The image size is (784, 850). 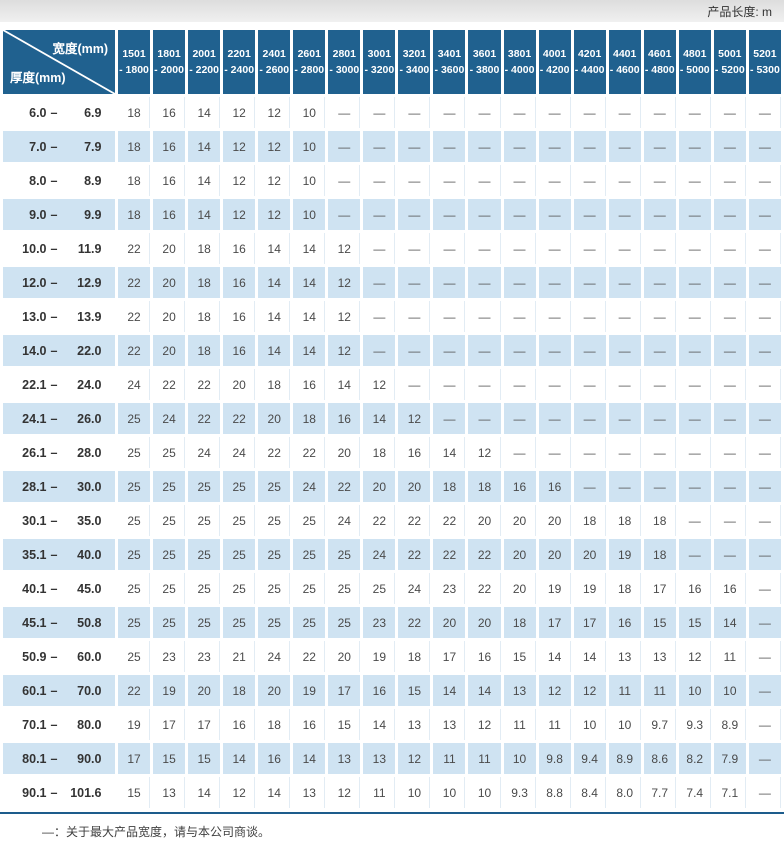 What do you see at coordinates (624, 758) in the screenshot?
I see `max-length-cell: 8.9` at bounding box center [624, 758].